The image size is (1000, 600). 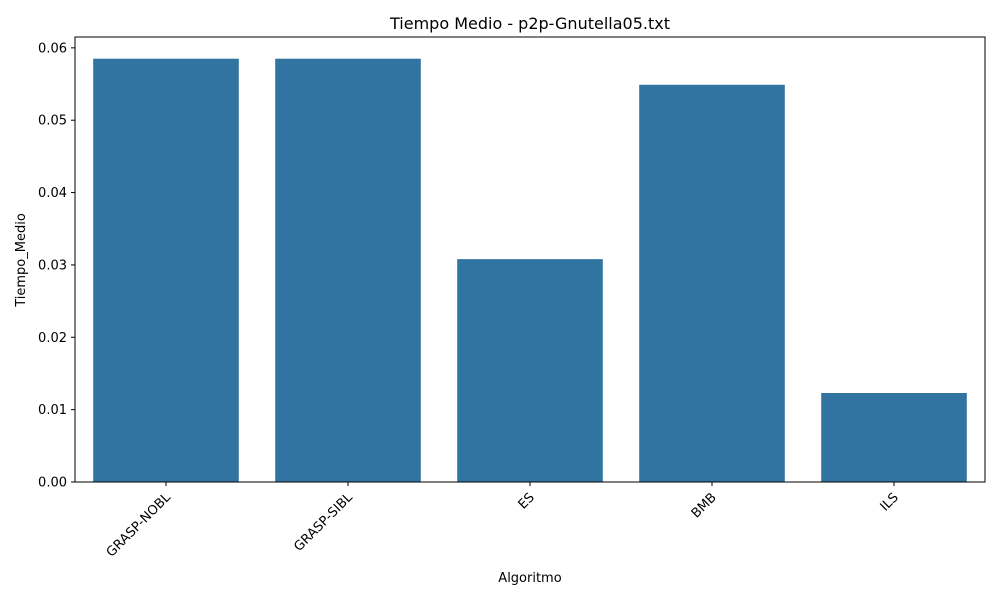 I want to click on bar-bmb, so click(x=712, y=283).